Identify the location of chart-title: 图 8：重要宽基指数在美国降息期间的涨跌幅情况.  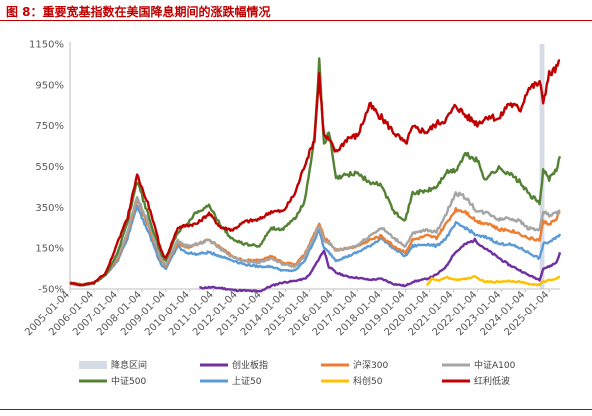
(138, 12).